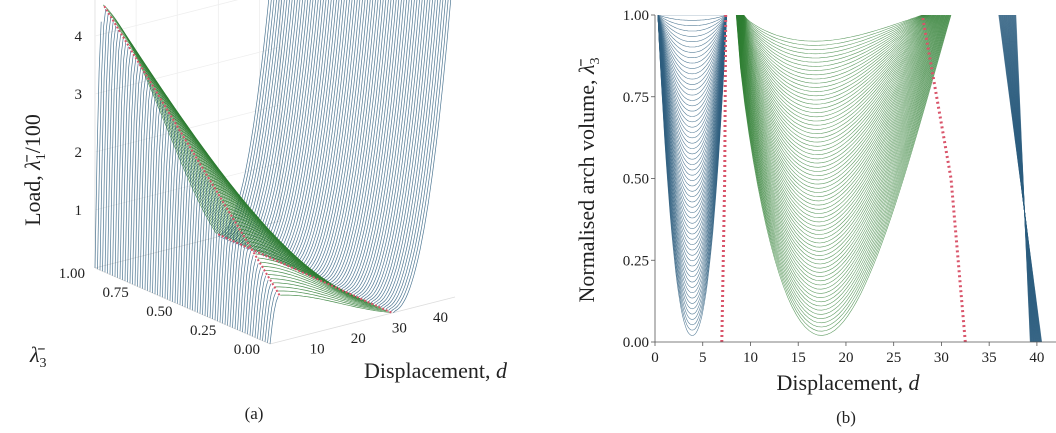 The width and height of the screenshot is (1056, 433). I want to click on panel-a-y-axis-title: λ̄3, so click(38, 356).